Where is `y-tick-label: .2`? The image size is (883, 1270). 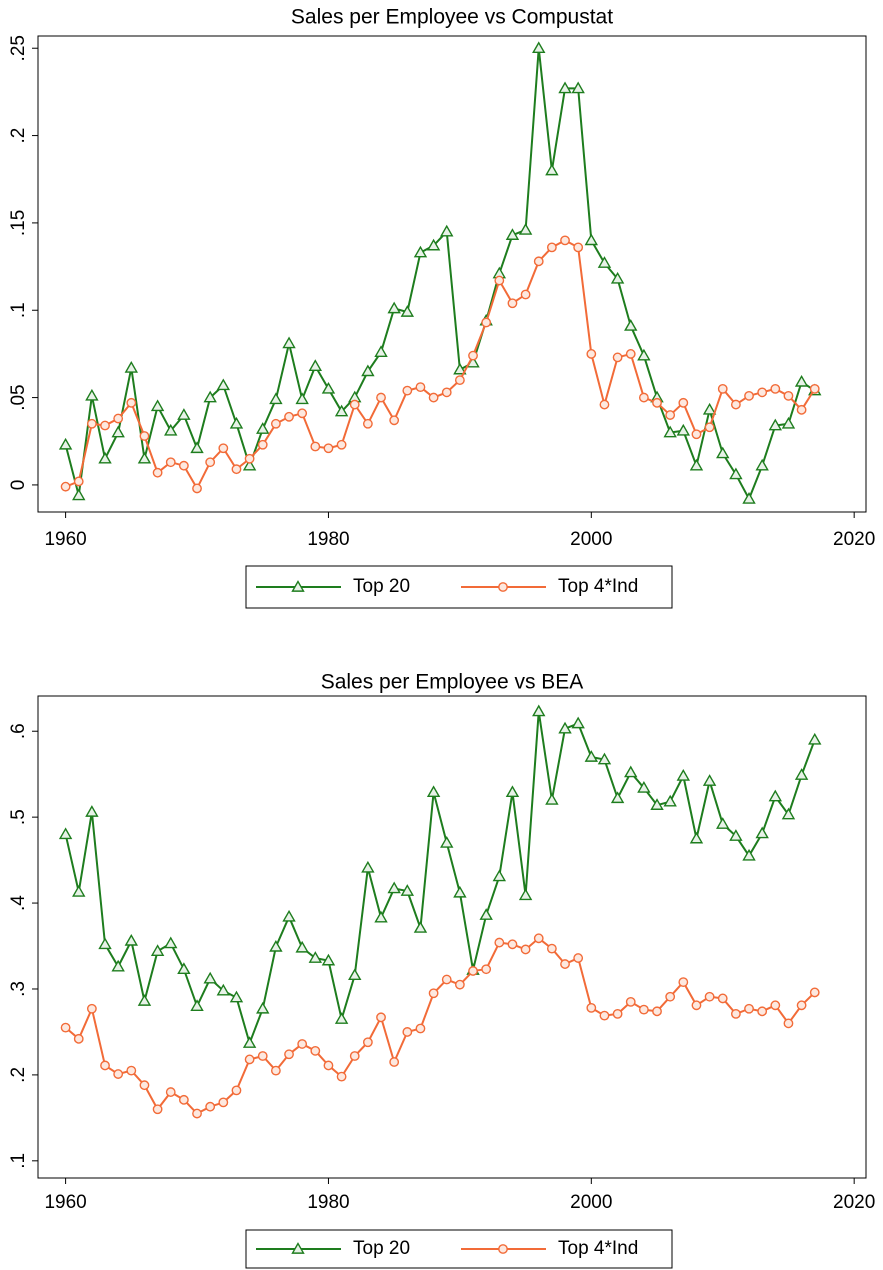
y-tick-label: .2 is located at coordinates (18, 136).